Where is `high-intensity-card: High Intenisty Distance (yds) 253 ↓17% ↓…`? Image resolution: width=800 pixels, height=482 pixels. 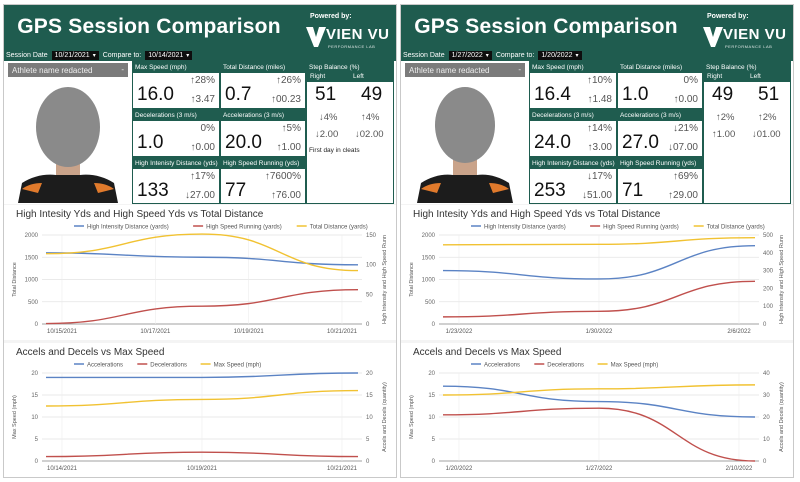
high-intensity-card: High Intenisty Distance (yds) 253 ↓17% ↓… is located at coordinates (573, 180).